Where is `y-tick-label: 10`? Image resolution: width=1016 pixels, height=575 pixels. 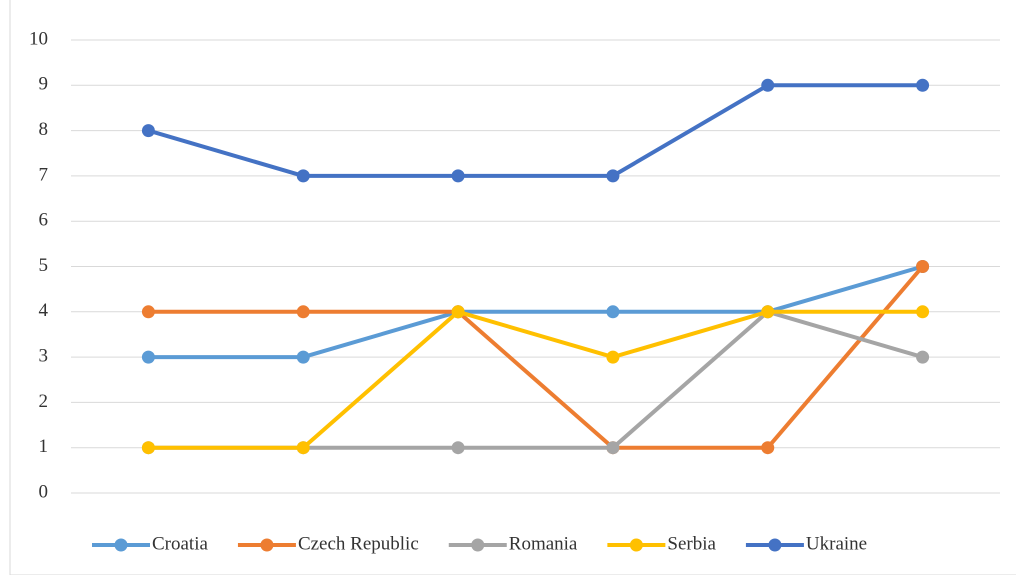 y-tick-label: 10 is located at coordinates (38, 38).